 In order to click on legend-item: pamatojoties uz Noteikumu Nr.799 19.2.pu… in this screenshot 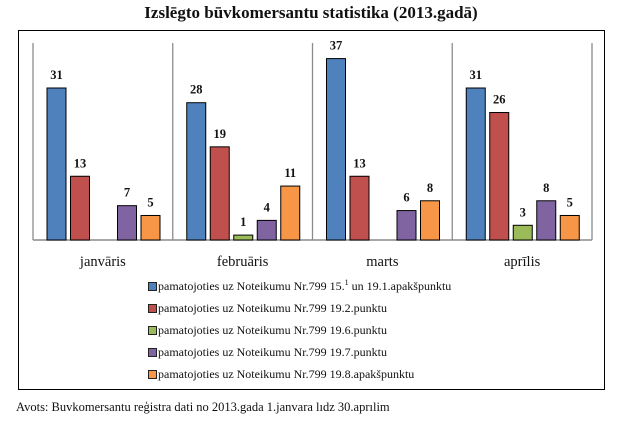, I will do `click(299, 308)`.